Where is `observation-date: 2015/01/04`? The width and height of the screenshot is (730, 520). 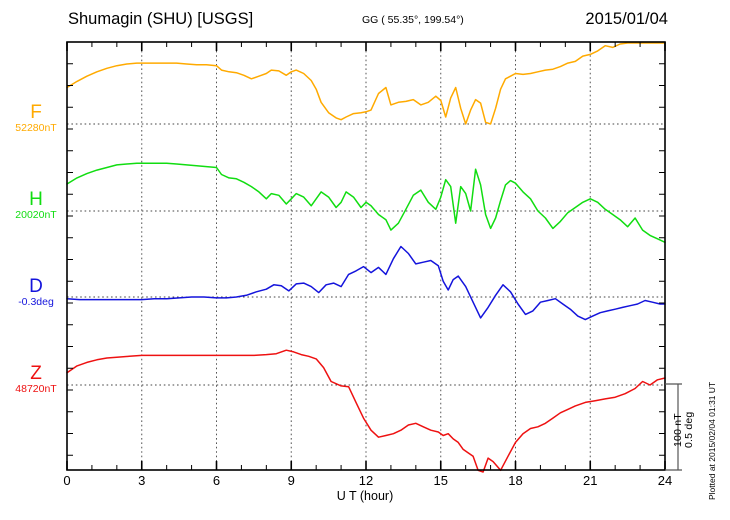
observation-date: 2015/01/04 is located at coordinates (626, 19).